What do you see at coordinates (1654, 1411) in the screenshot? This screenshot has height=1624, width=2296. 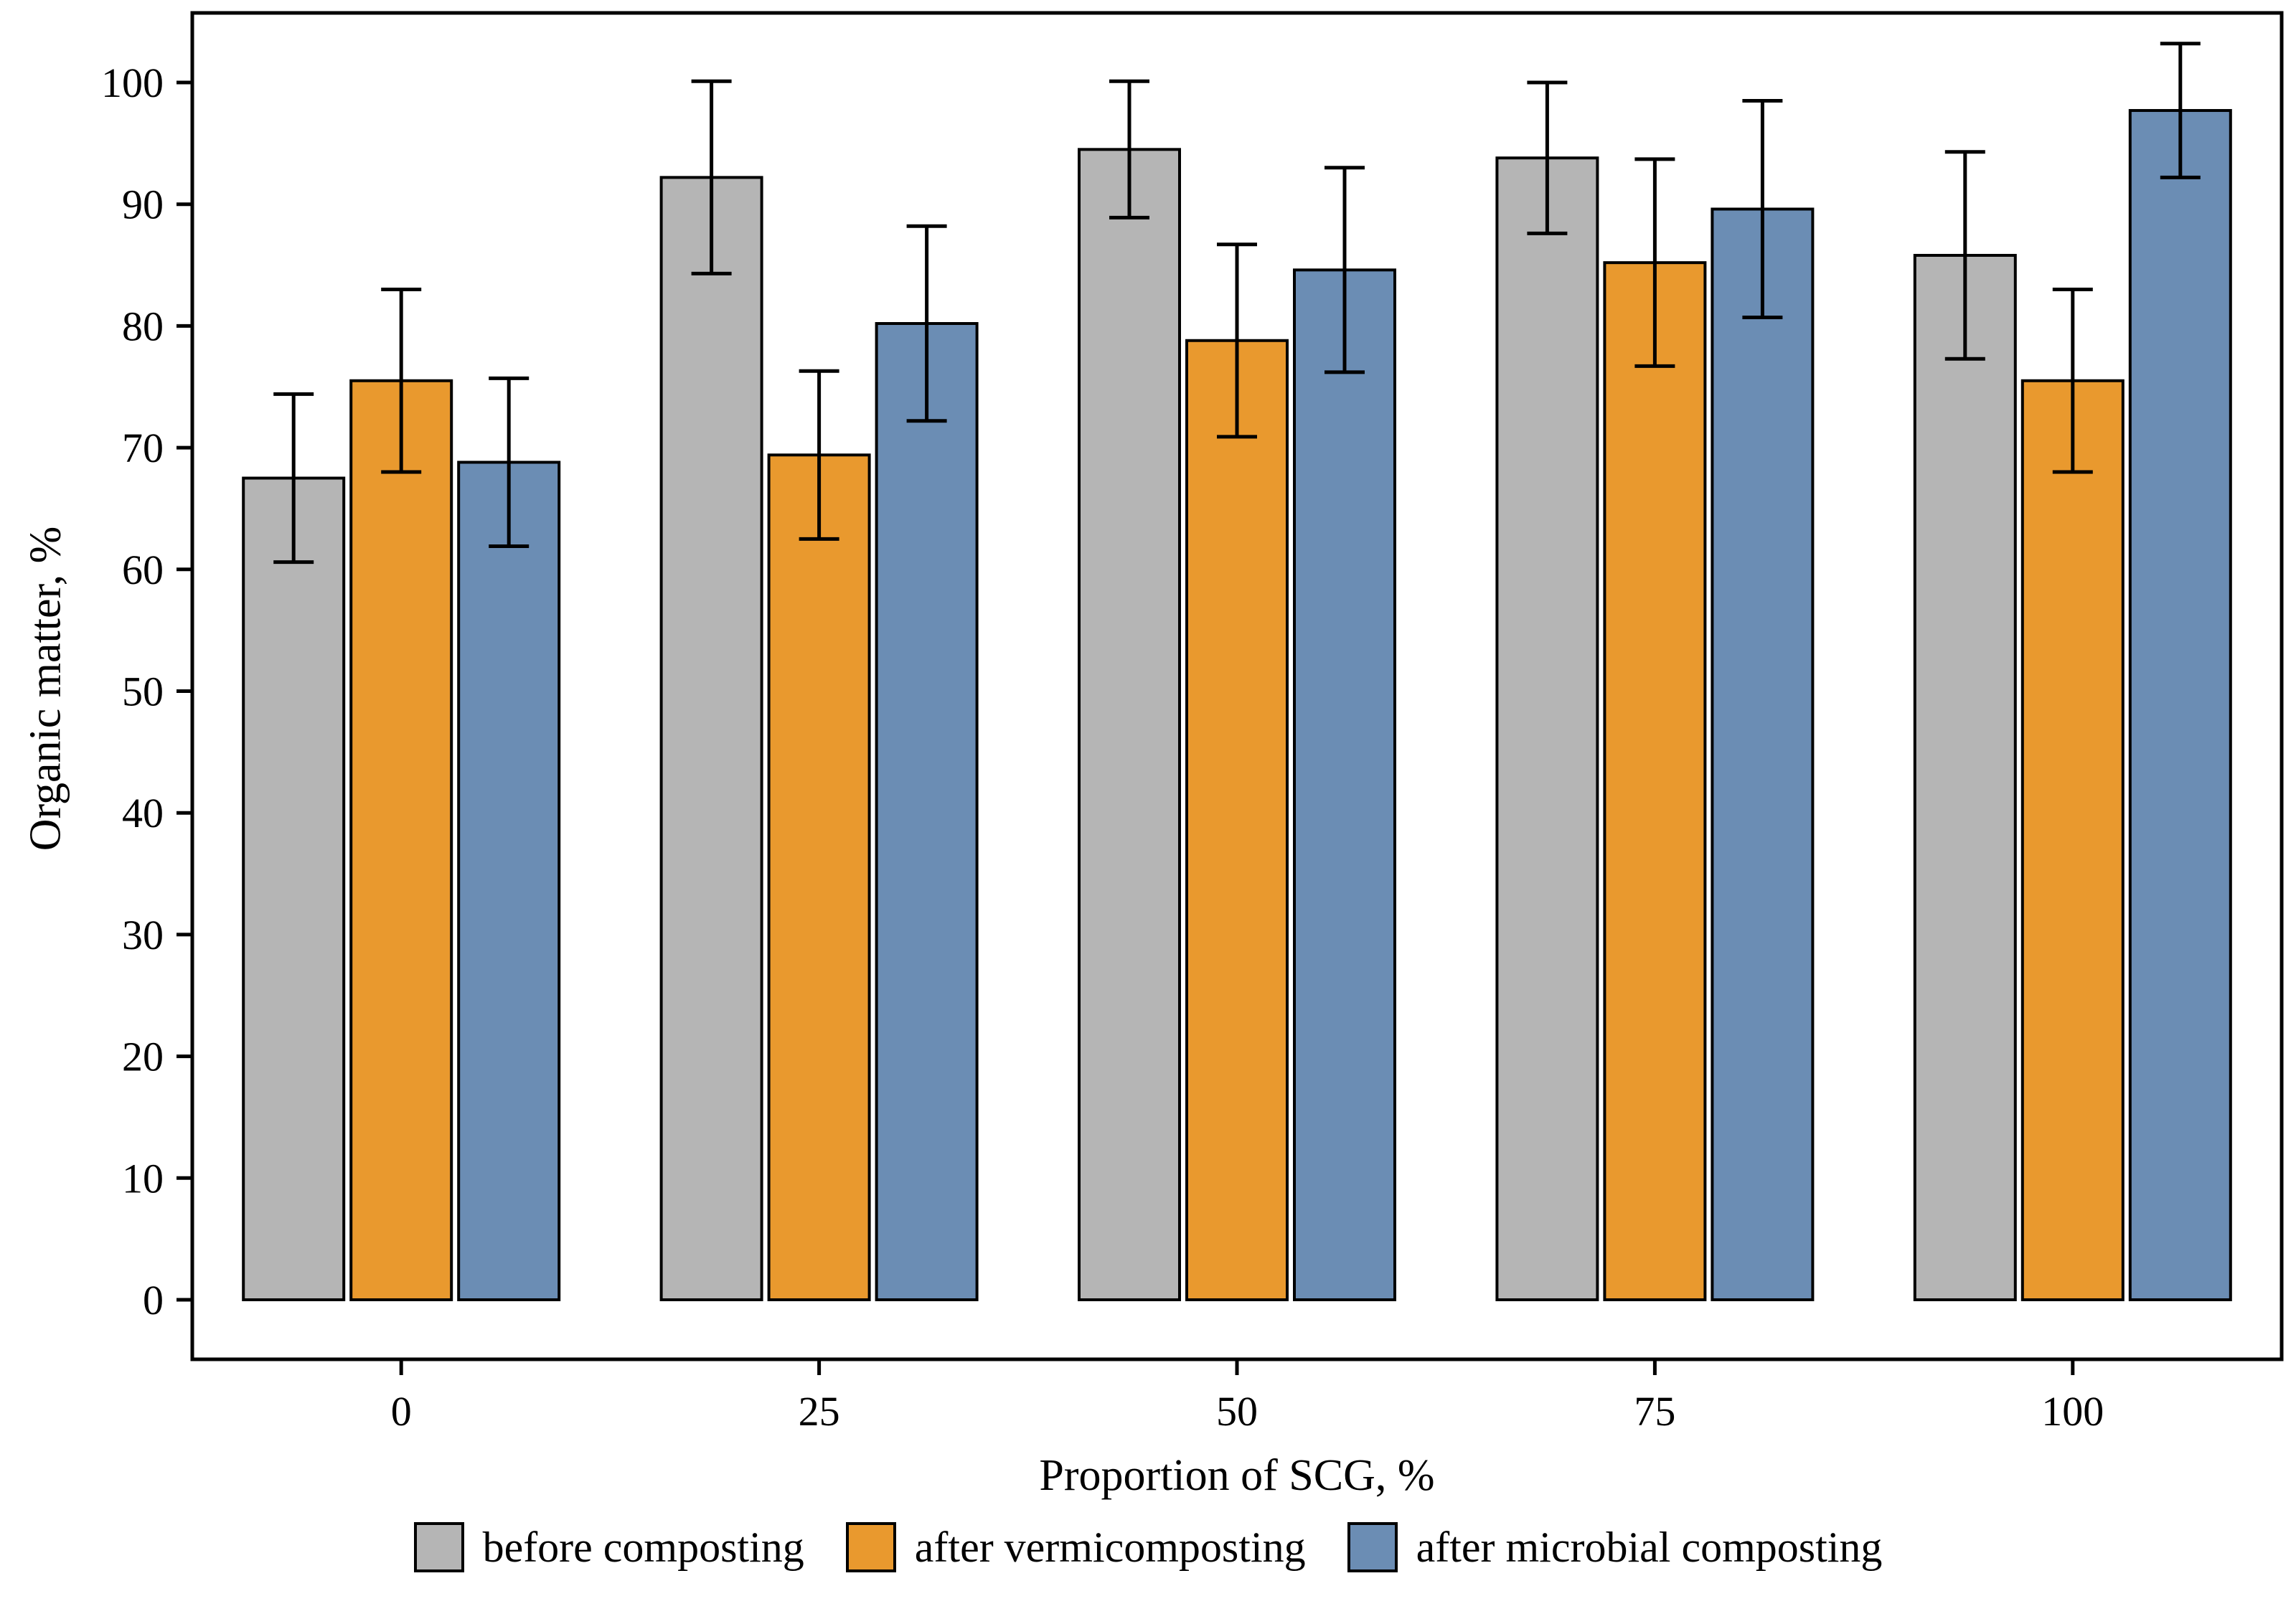 I see `x-tick-label: 75` at bounding box center [1654, 1411].